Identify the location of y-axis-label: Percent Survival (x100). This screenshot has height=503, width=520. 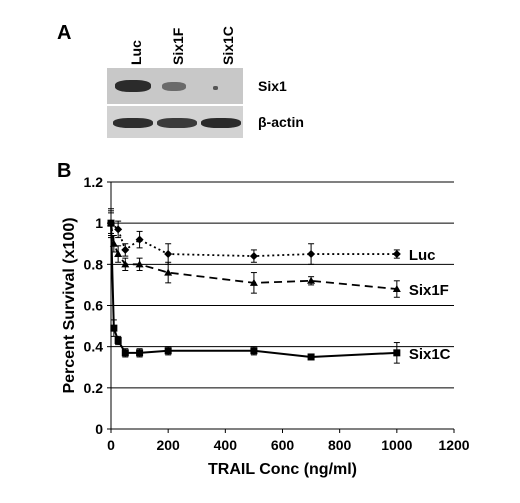
(69, 305).